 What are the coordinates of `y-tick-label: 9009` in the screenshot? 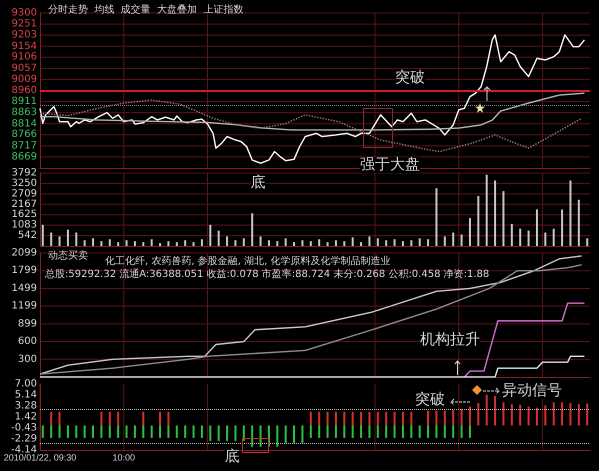 It's located at (24, 79).